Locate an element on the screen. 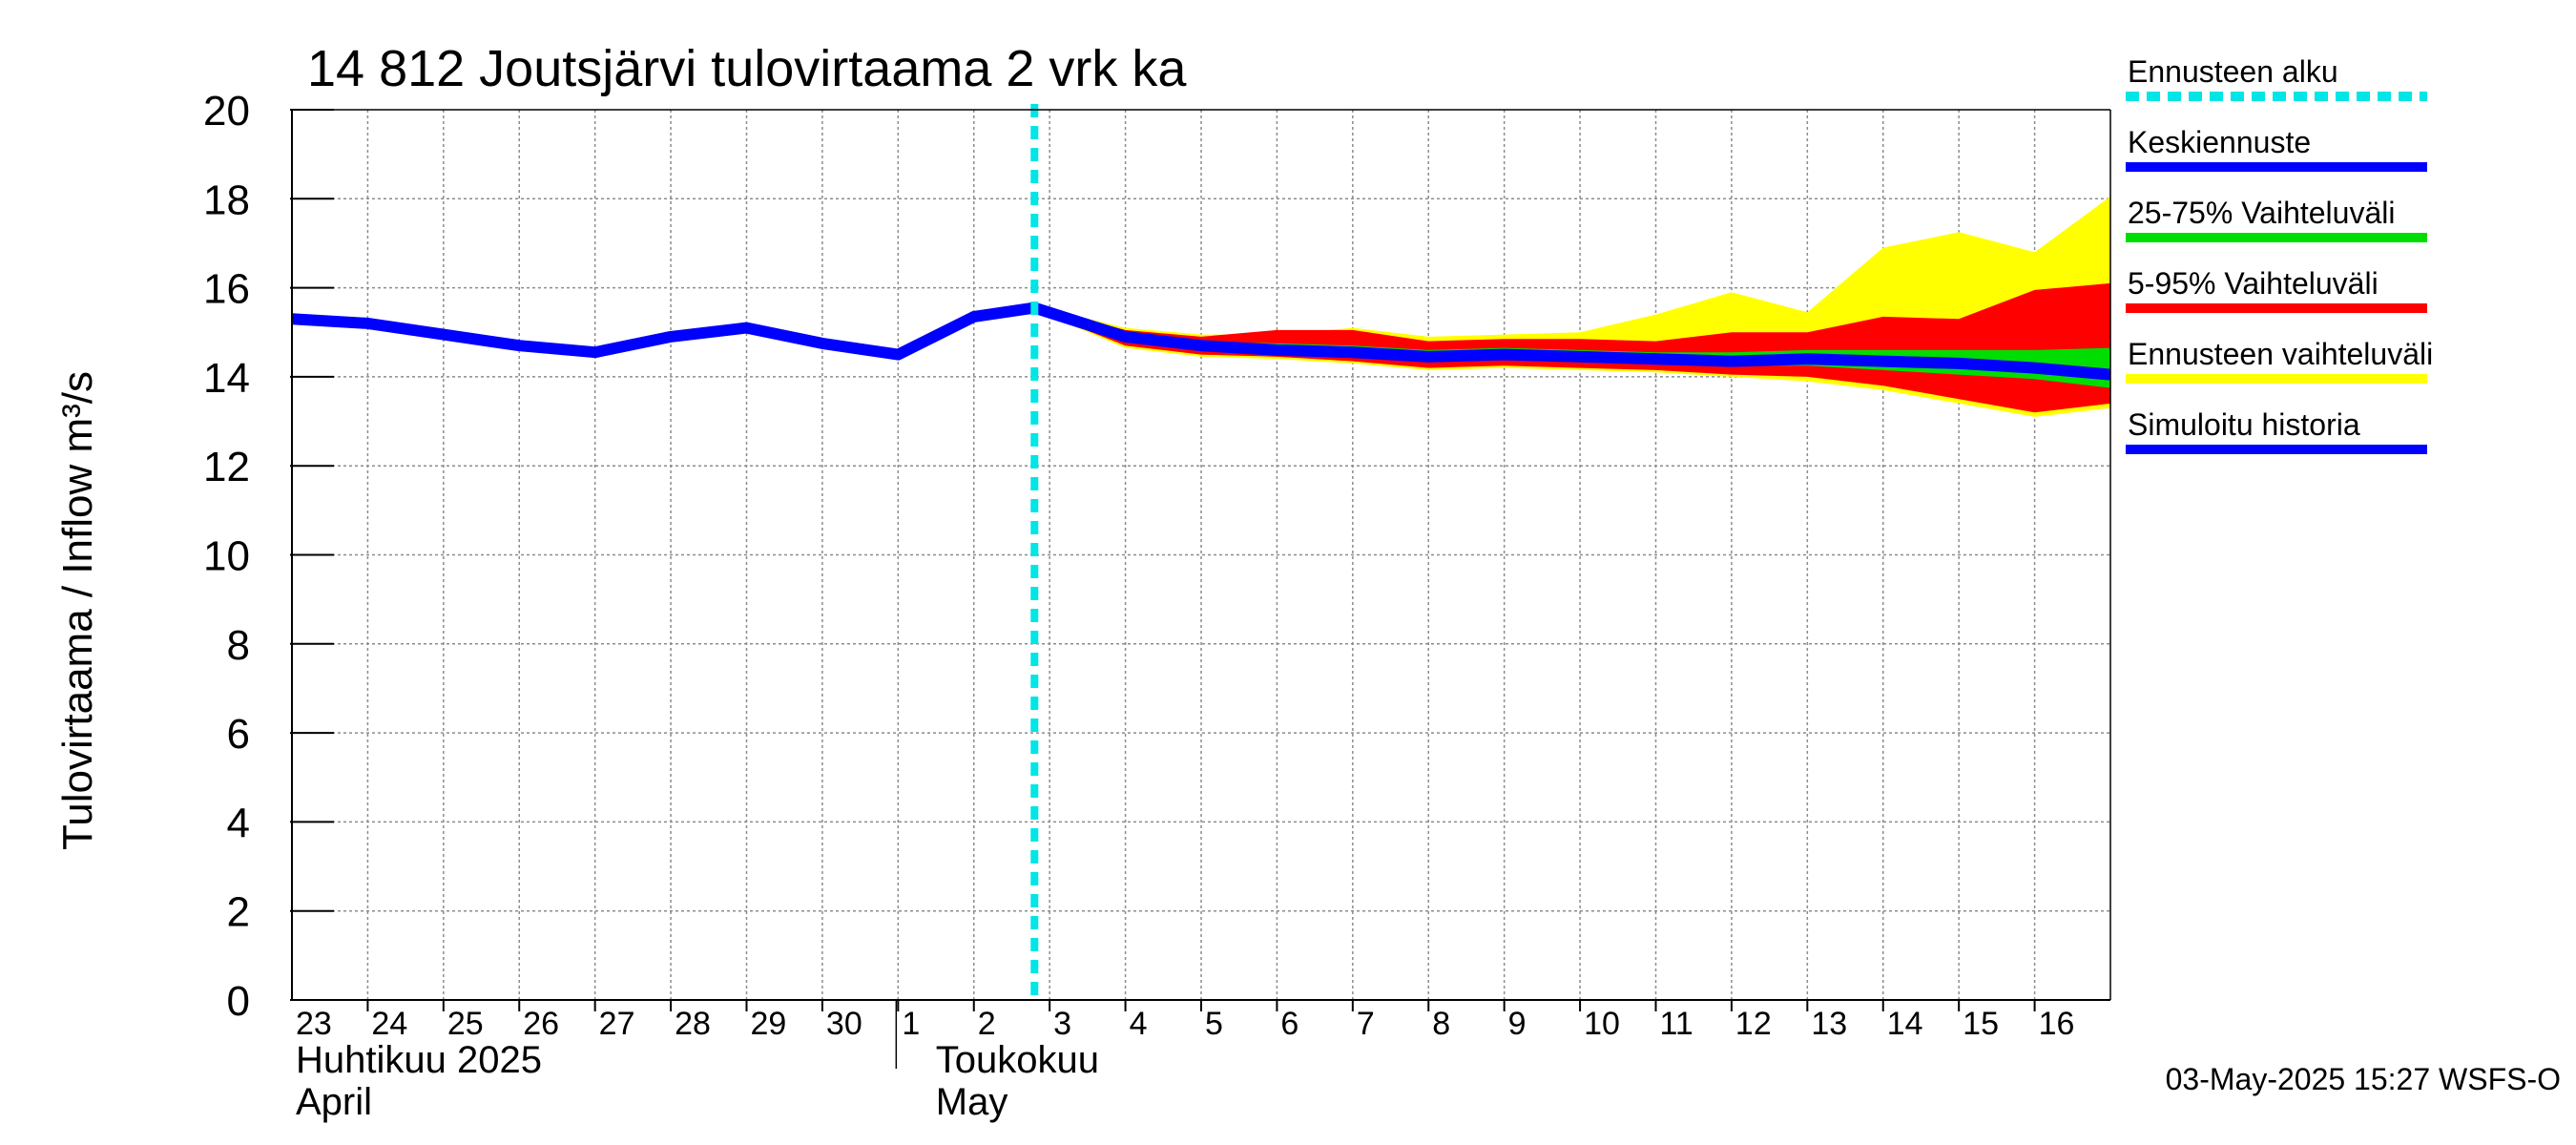  y-tick-label: 16 is located at coordinates (226, 289).